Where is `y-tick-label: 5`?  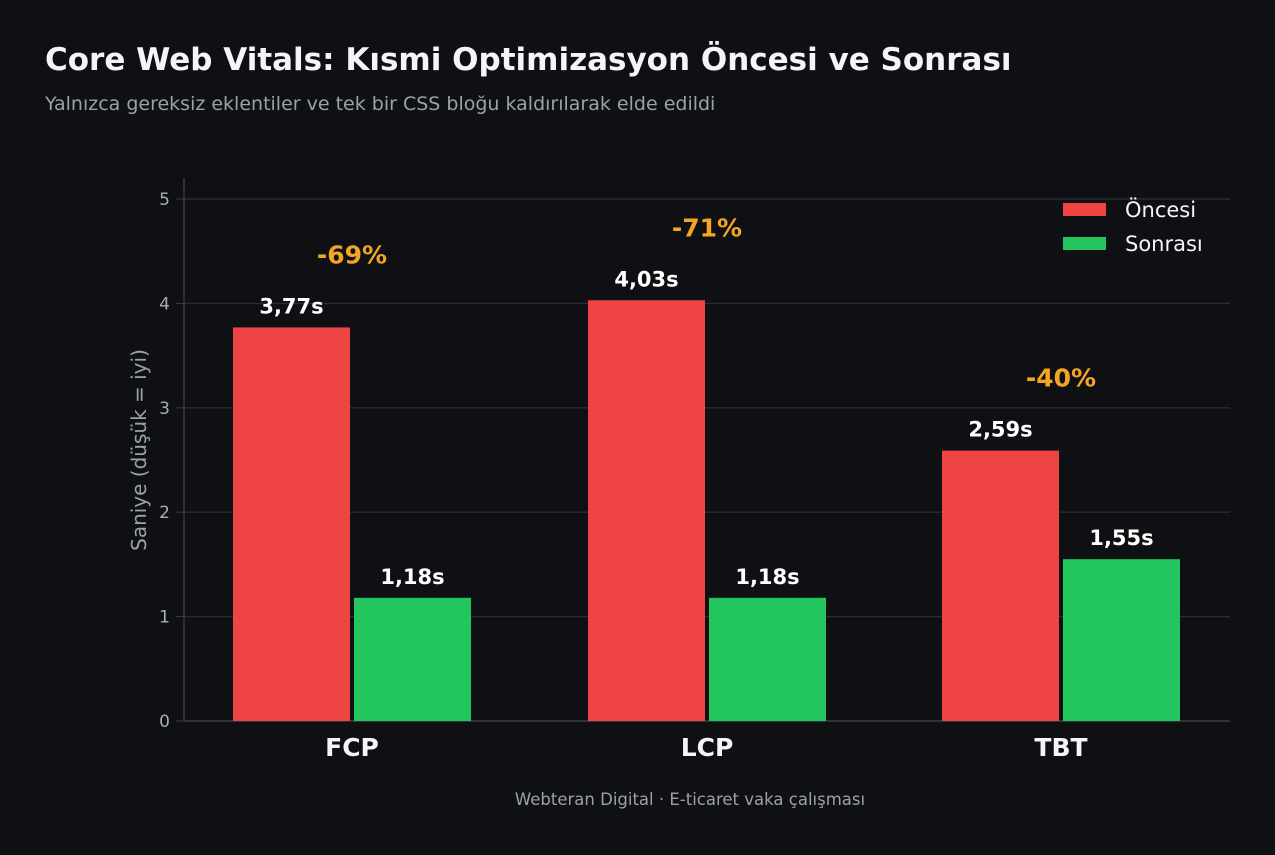
y-tick-label: 5 is located at coordinates (164, 200).